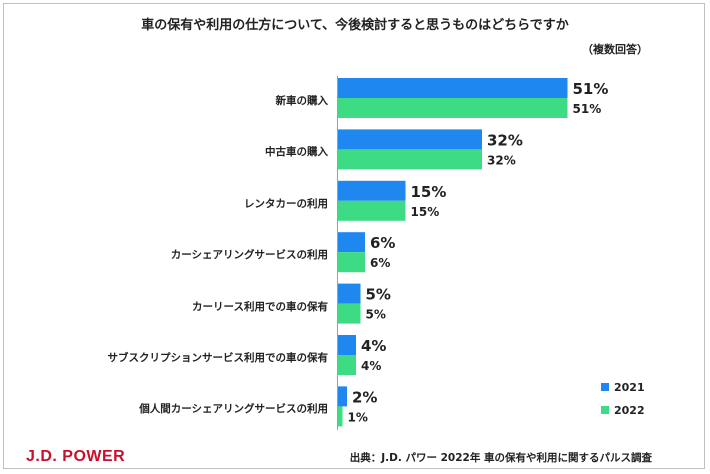 The height and width of the screenshot is (474, 710). What do you see at coordinates (629, 387) in the screenshot?
I see `legend-label: 2021` at bounding box center [629, 387].